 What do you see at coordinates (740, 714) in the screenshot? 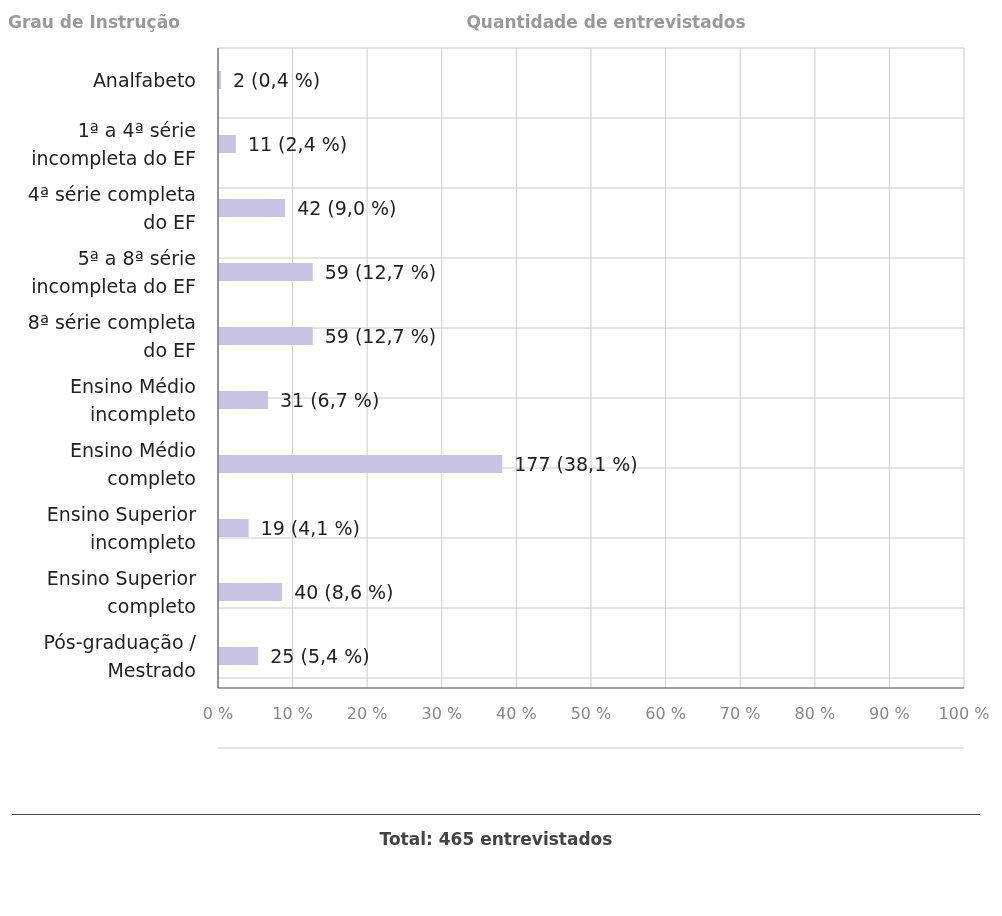
I see `x-tick-label: 70 %` at bounding box center [740, 714].